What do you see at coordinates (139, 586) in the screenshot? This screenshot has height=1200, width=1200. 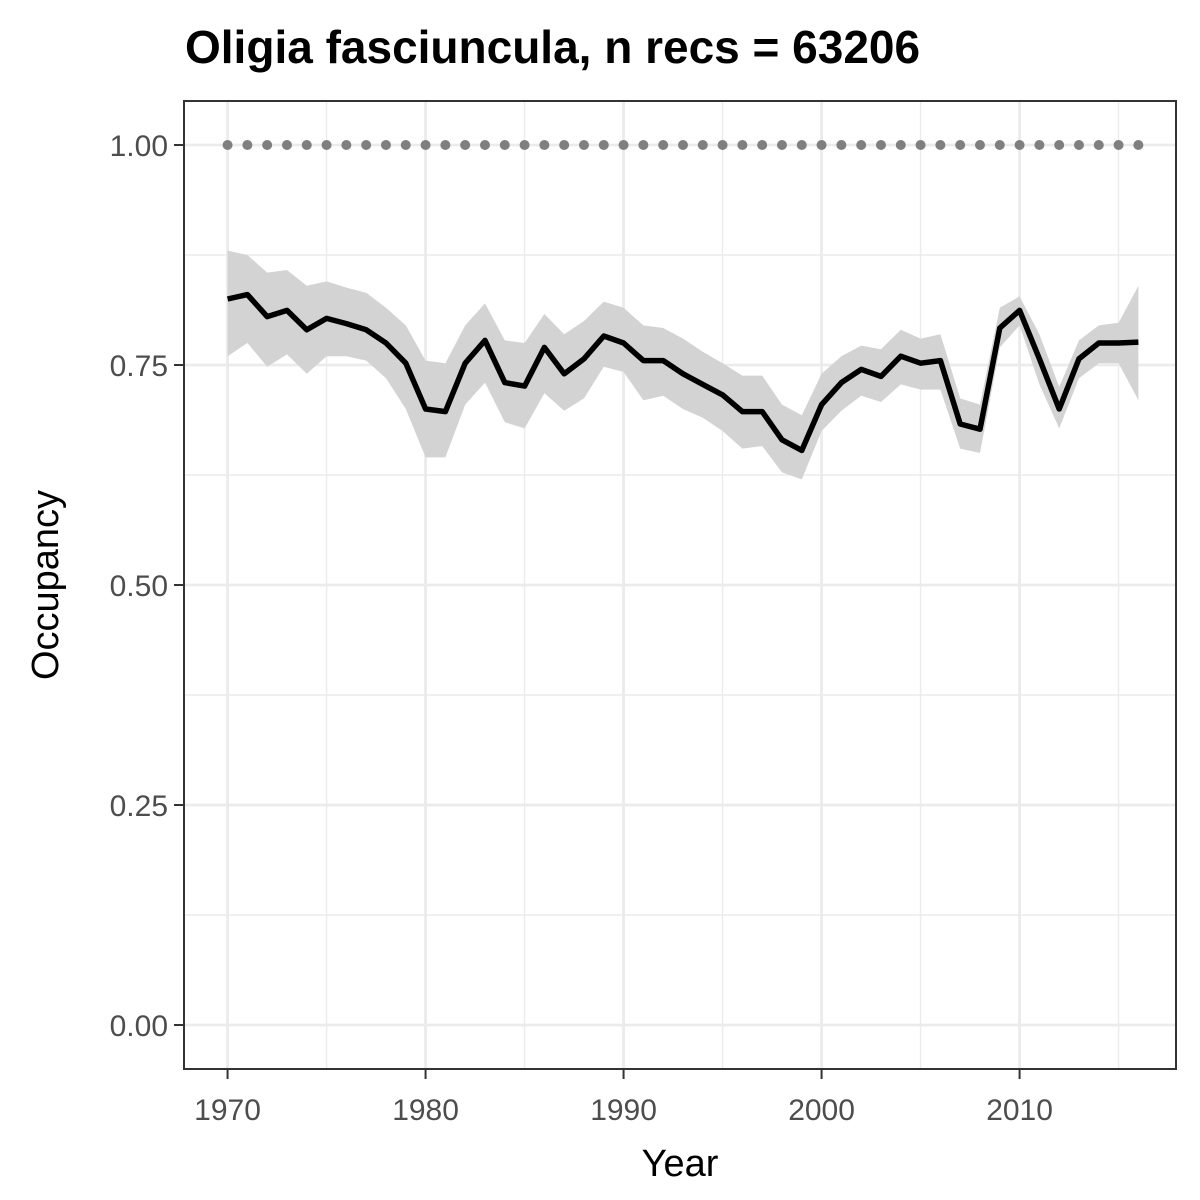 I see `y-tick-label: 0.50` at bounding box center [139, 586].